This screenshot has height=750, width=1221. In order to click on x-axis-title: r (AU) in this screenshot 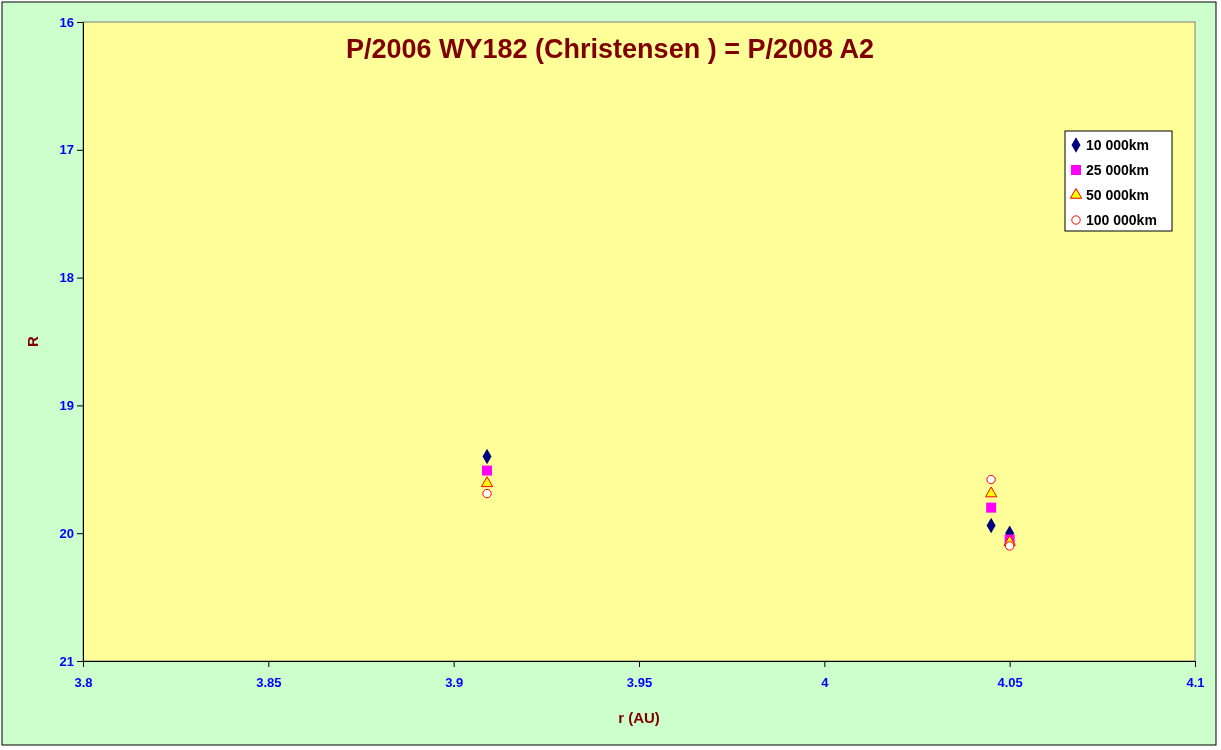, I will do `click(639, 717)`.